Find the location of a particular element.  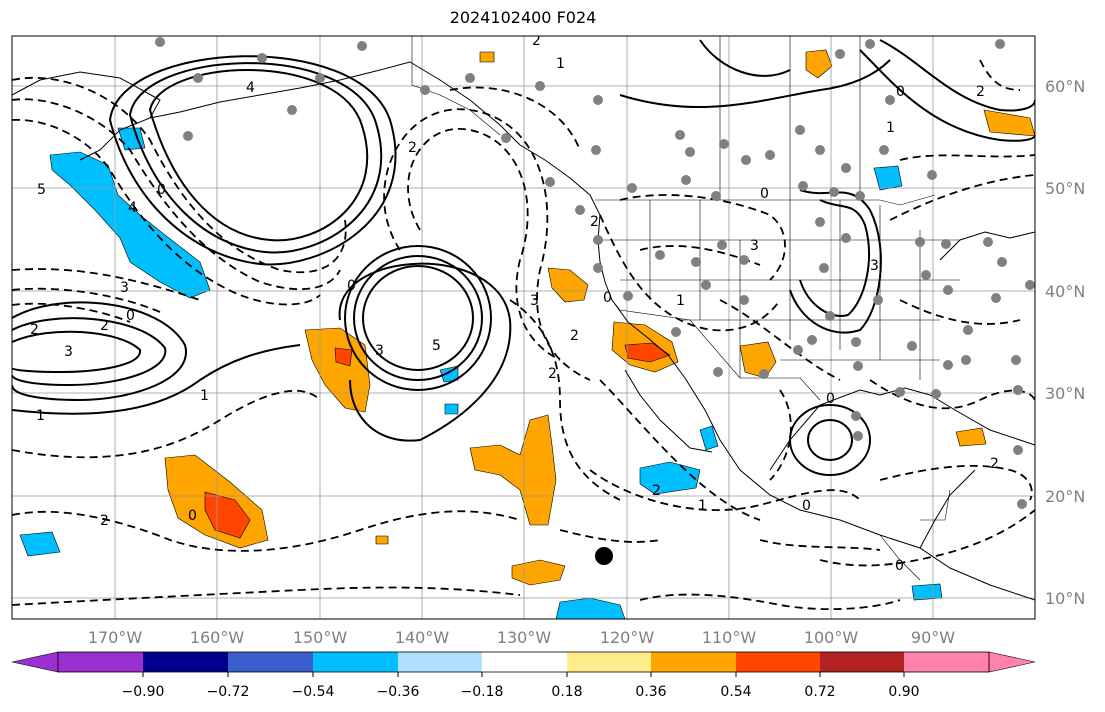

longitude-label: 140°W is located at coordinates (422, 637).